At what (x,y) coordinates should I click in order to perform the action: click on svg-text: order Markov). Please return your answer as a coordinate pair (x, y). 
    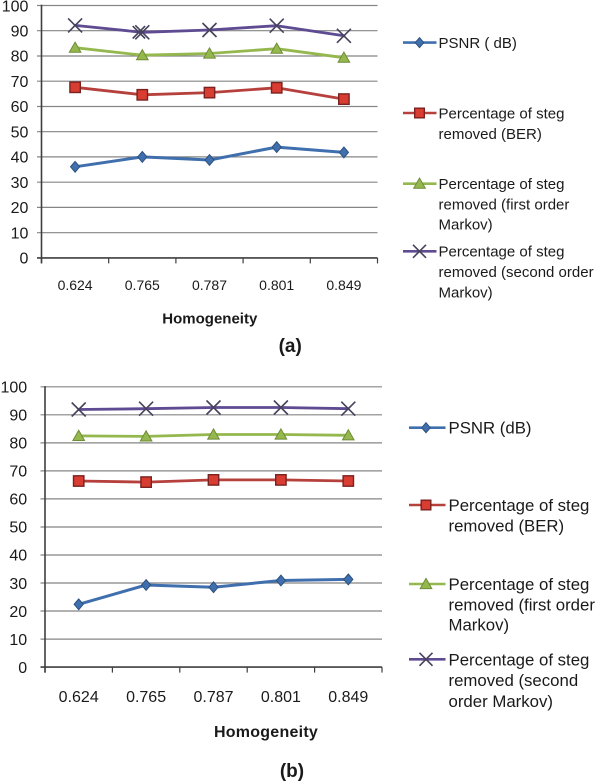
    Looking at the image, I should click on (501, 701).